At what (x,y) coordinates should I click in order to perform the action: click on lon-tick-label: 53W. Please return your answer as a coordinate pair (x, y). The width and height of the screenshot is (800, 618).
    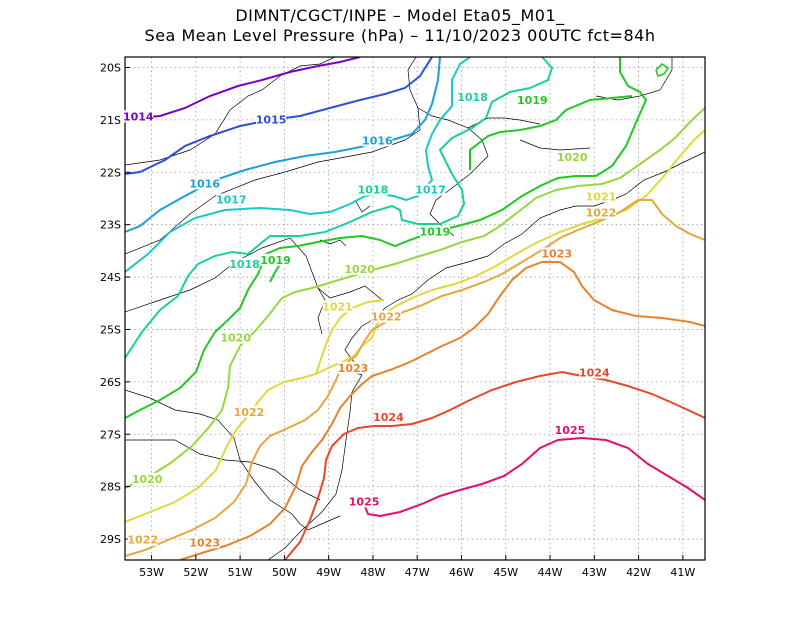
    Looking at the image, I should click on (151, 572).